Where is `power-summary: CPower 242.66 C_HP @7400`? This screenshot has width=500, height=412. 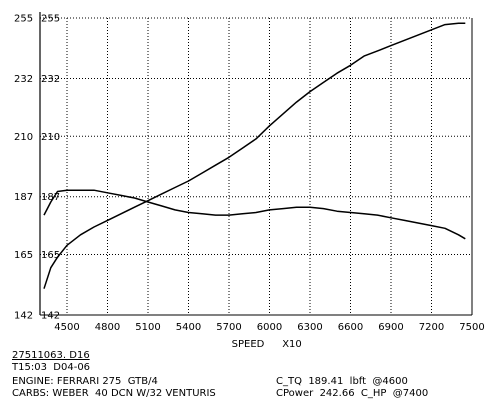
power-summary: CPower 242.66 C_HP @7400 is located at coordinates (352, 393).